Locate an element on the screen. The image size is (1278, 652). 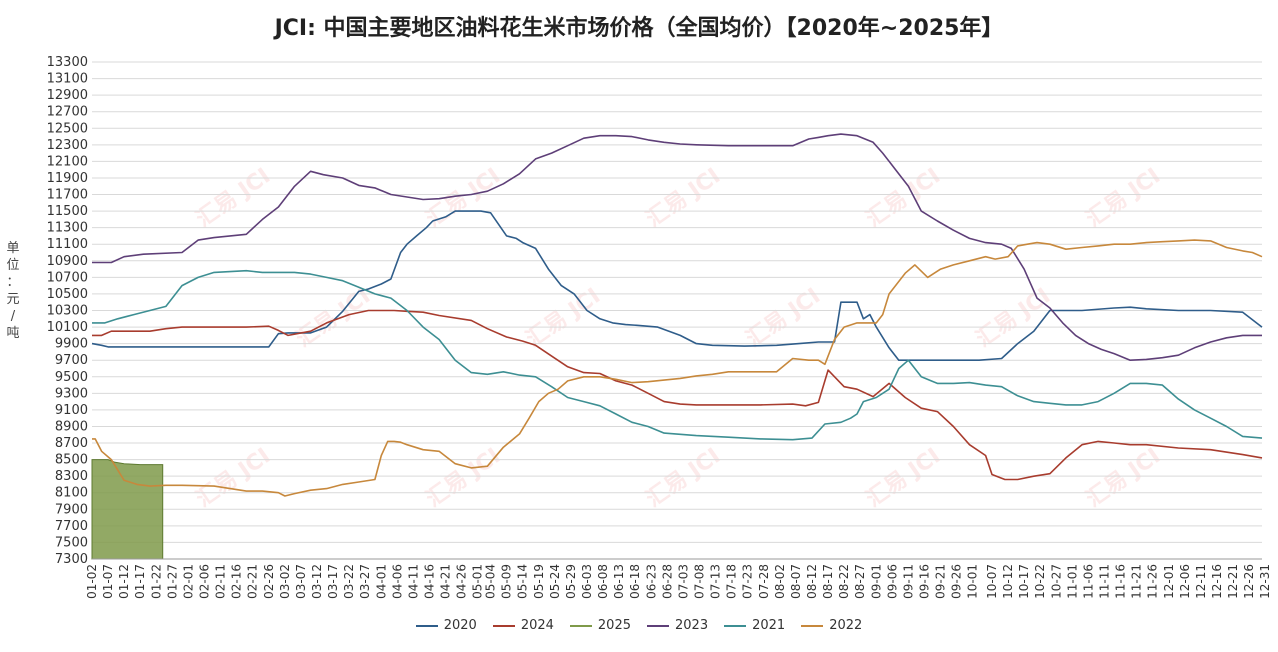
legend-swatch is located at coordinates (658, 625).